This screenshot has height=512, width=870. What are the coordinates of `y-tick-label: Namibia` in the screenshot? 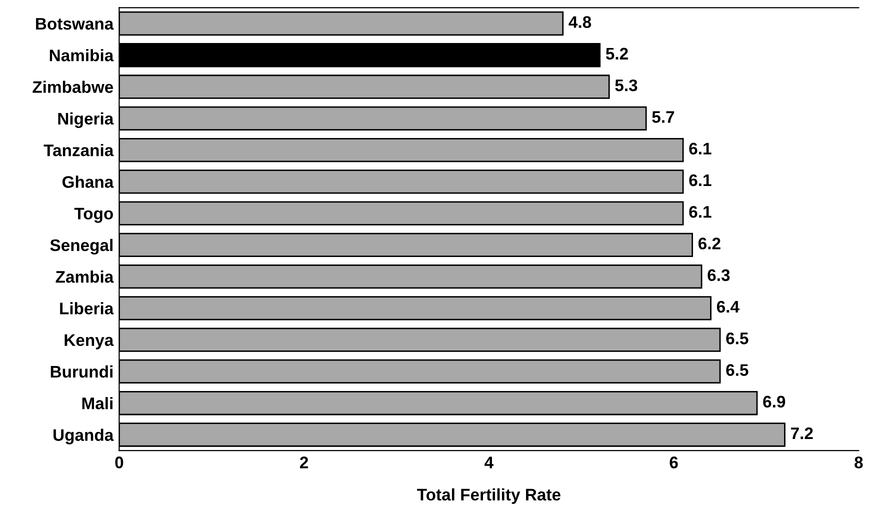 It's located at (82, 55).